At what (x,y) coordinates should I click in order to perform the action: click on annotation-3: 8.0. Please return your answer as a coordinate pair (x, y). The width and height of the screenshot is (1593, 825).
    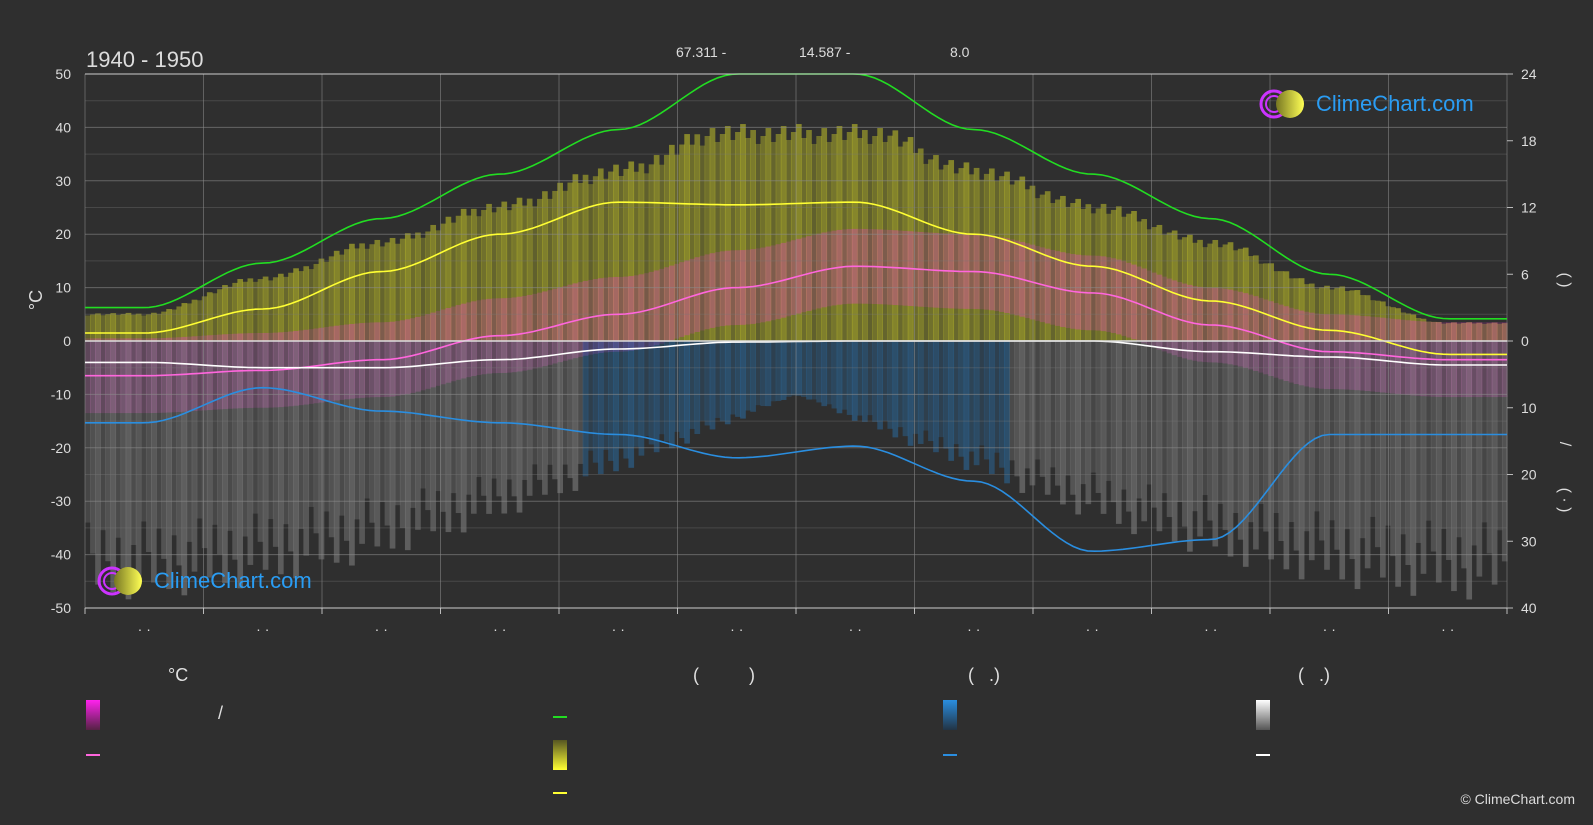
    Looking at the image, I should click on (960, 52).